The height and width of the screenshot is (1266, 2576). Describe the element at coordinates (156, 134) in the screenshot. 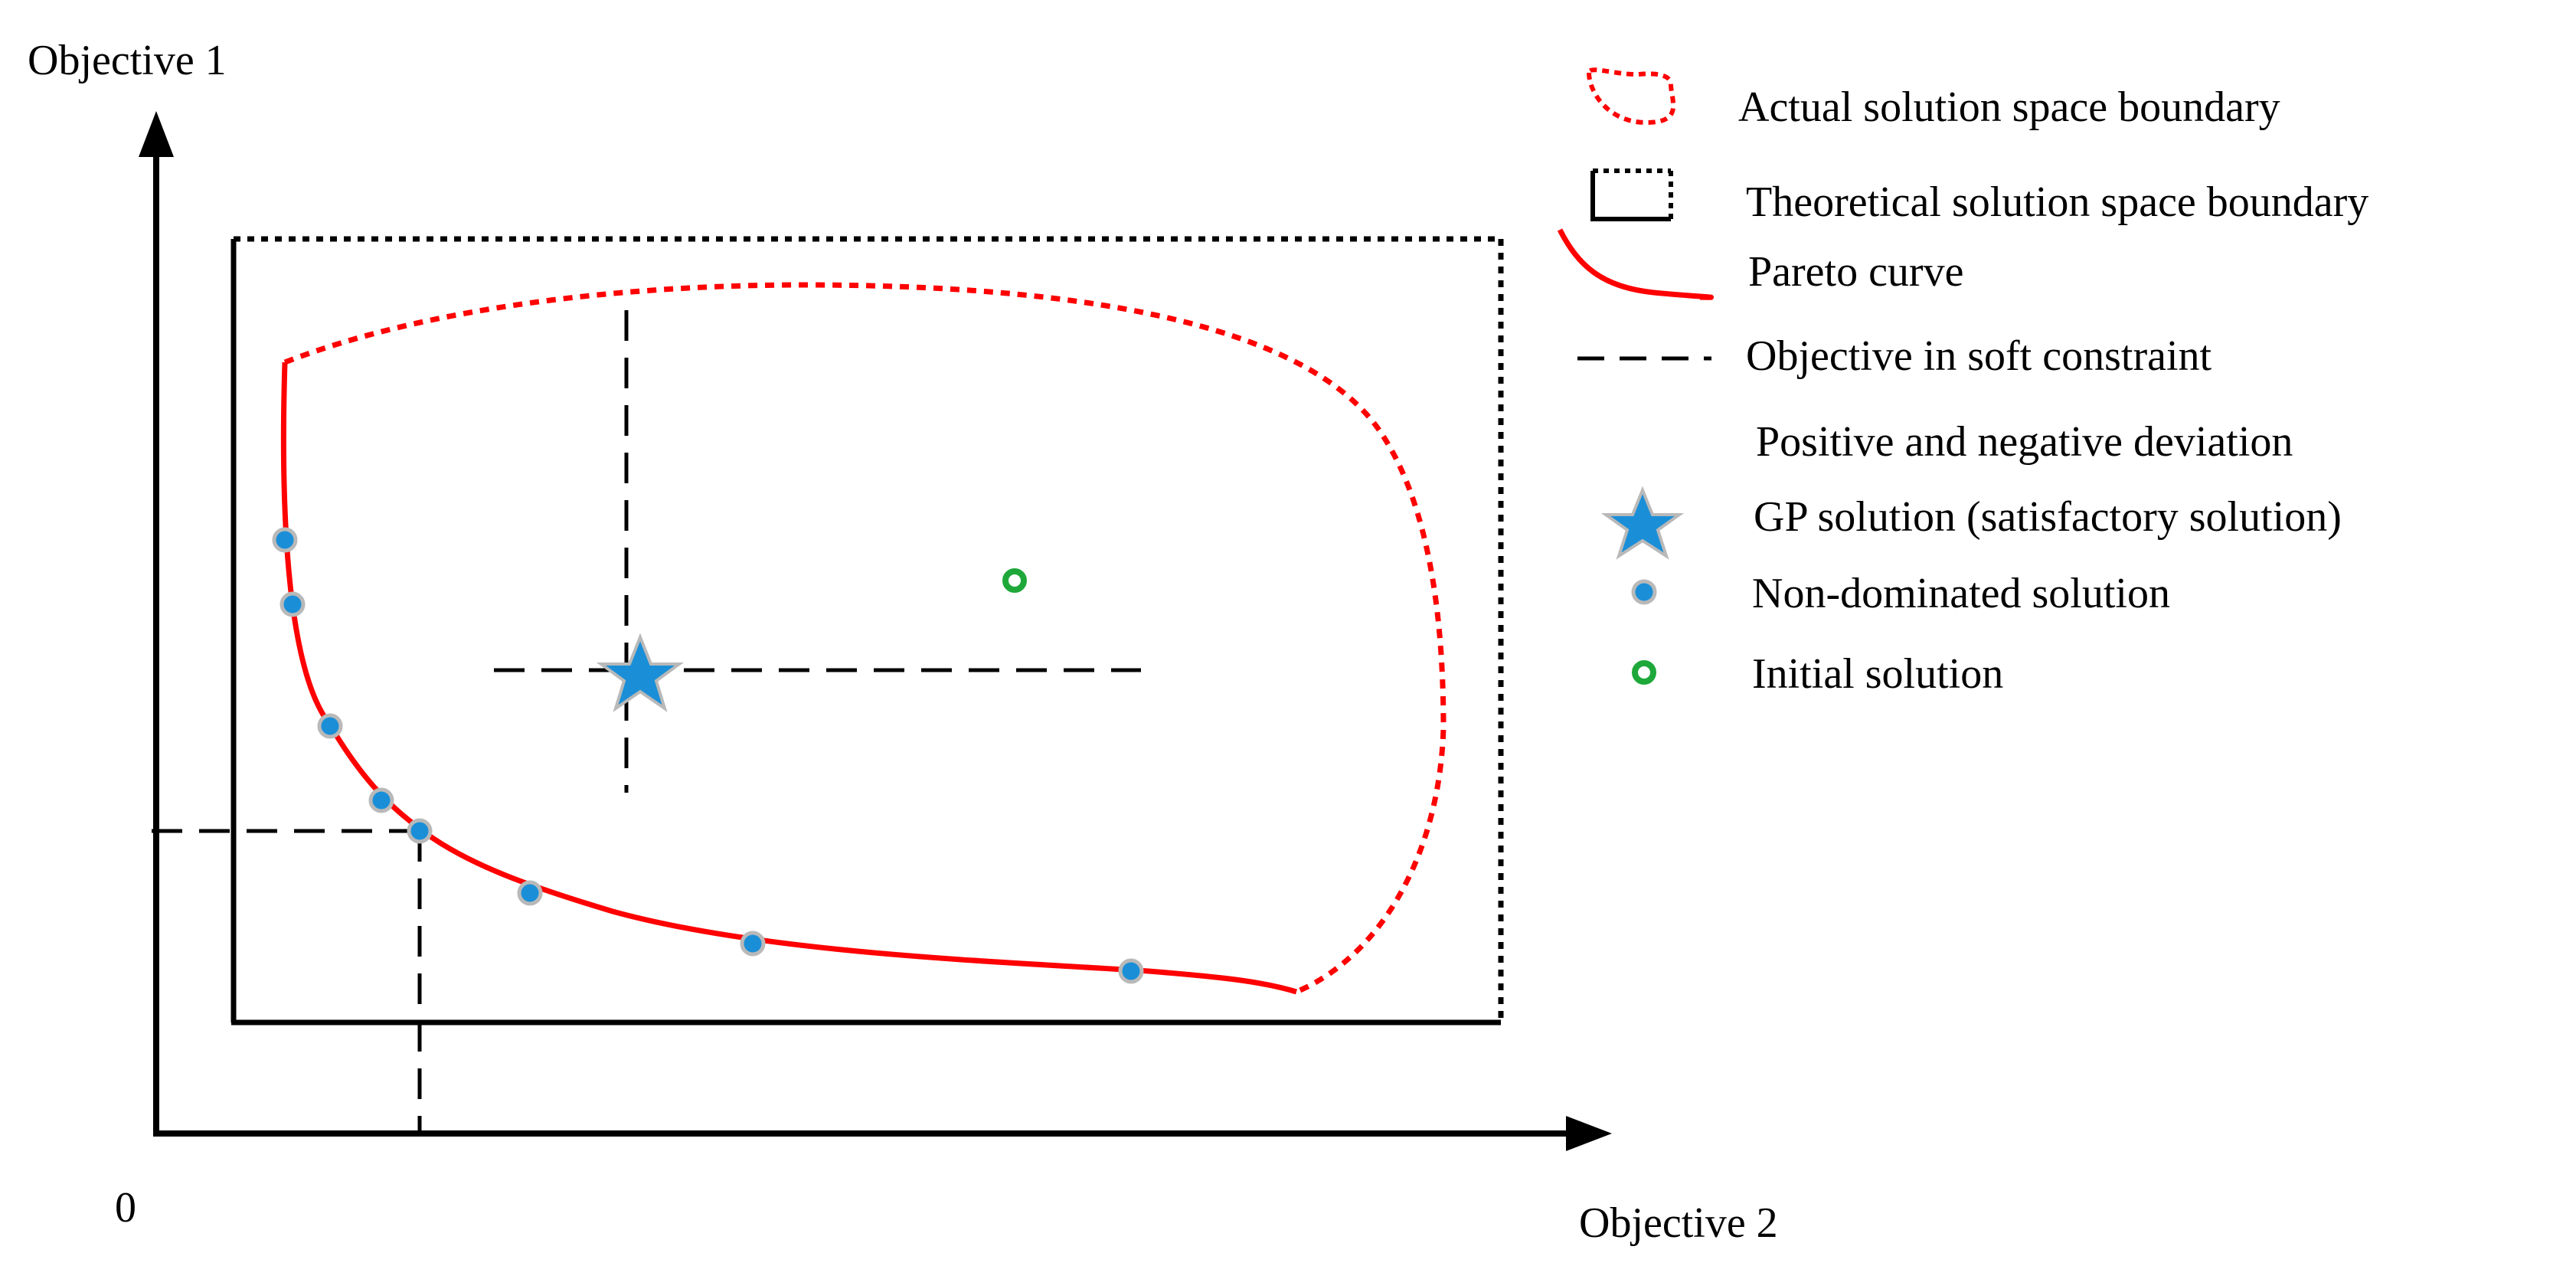

I see `y-axis-arrow-icon` at that location.